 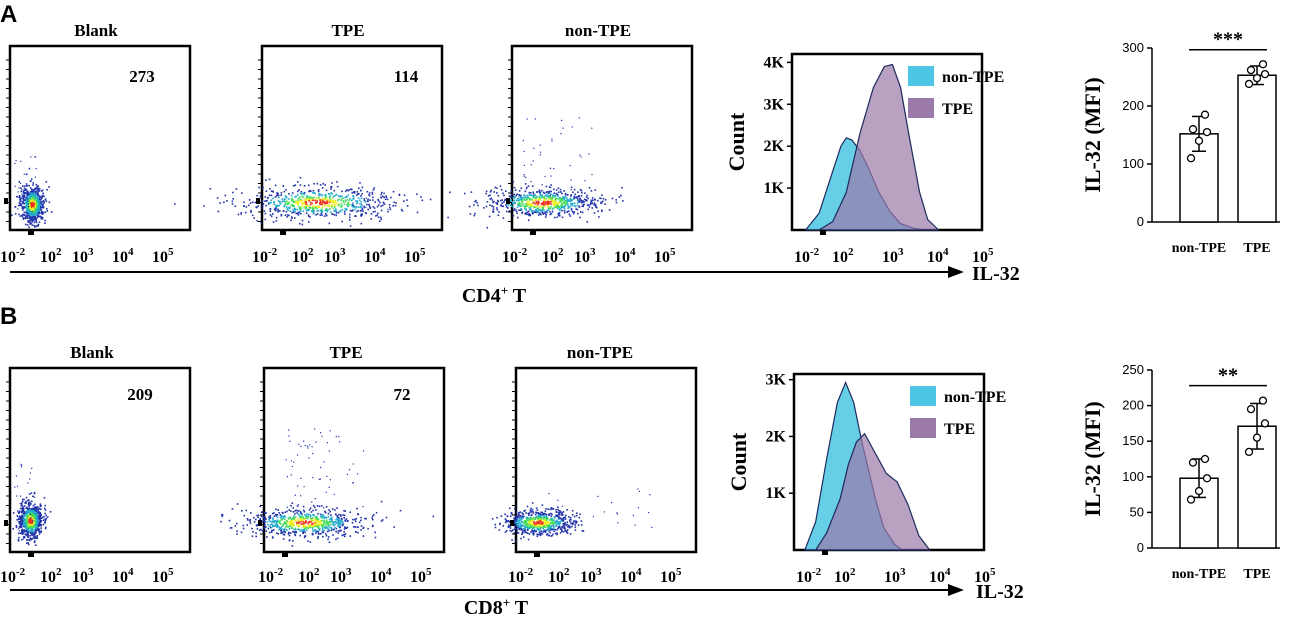 I want to click on panel-b-plot1-density, so click(x=28, y=469).